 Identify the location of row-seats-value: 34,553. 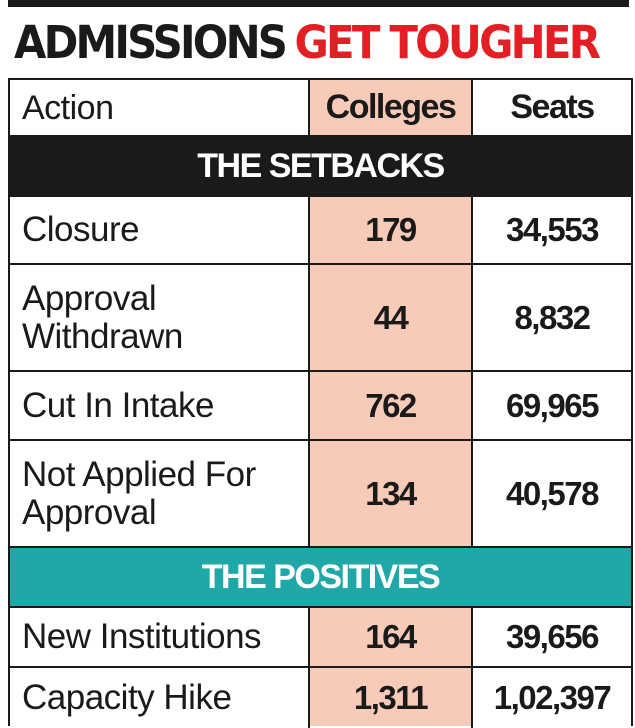
(552, 229).